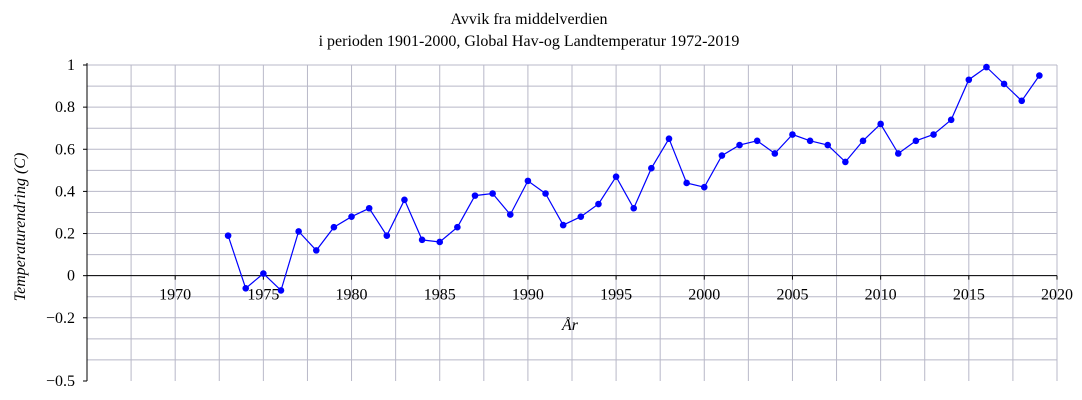 The width and height of the screenshot is (1082, 400). What do you see at coordinates (440, 295) in the screenshot?
I see `x-tick-label: 1985` at bounding box center [440, 295].